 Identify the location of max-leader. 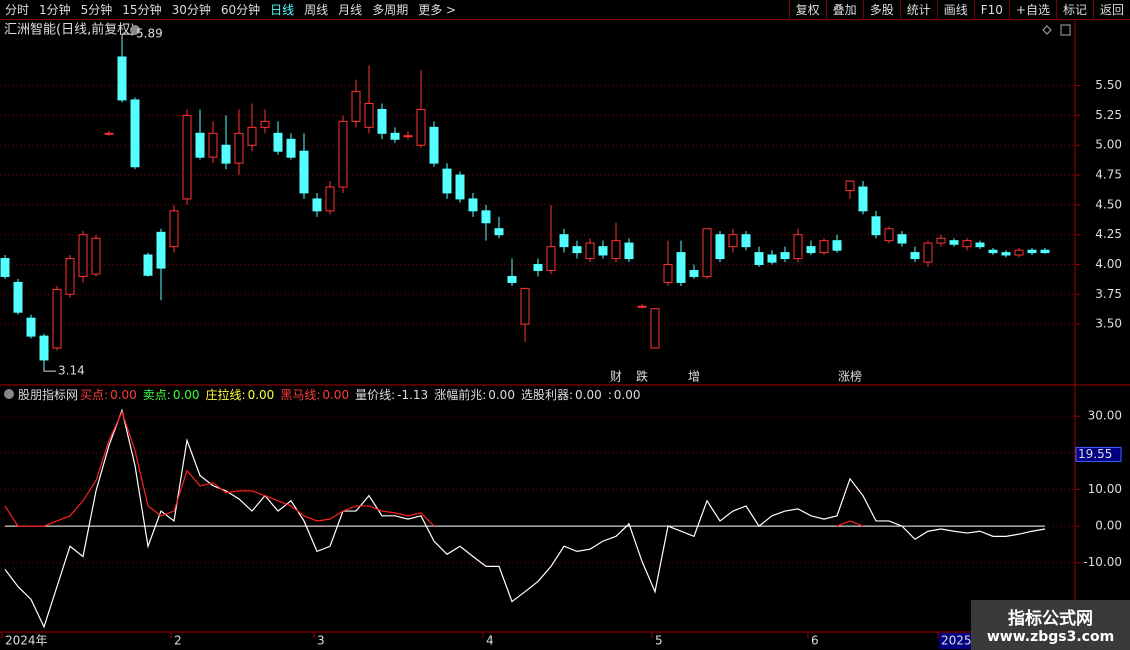
(127, 36).